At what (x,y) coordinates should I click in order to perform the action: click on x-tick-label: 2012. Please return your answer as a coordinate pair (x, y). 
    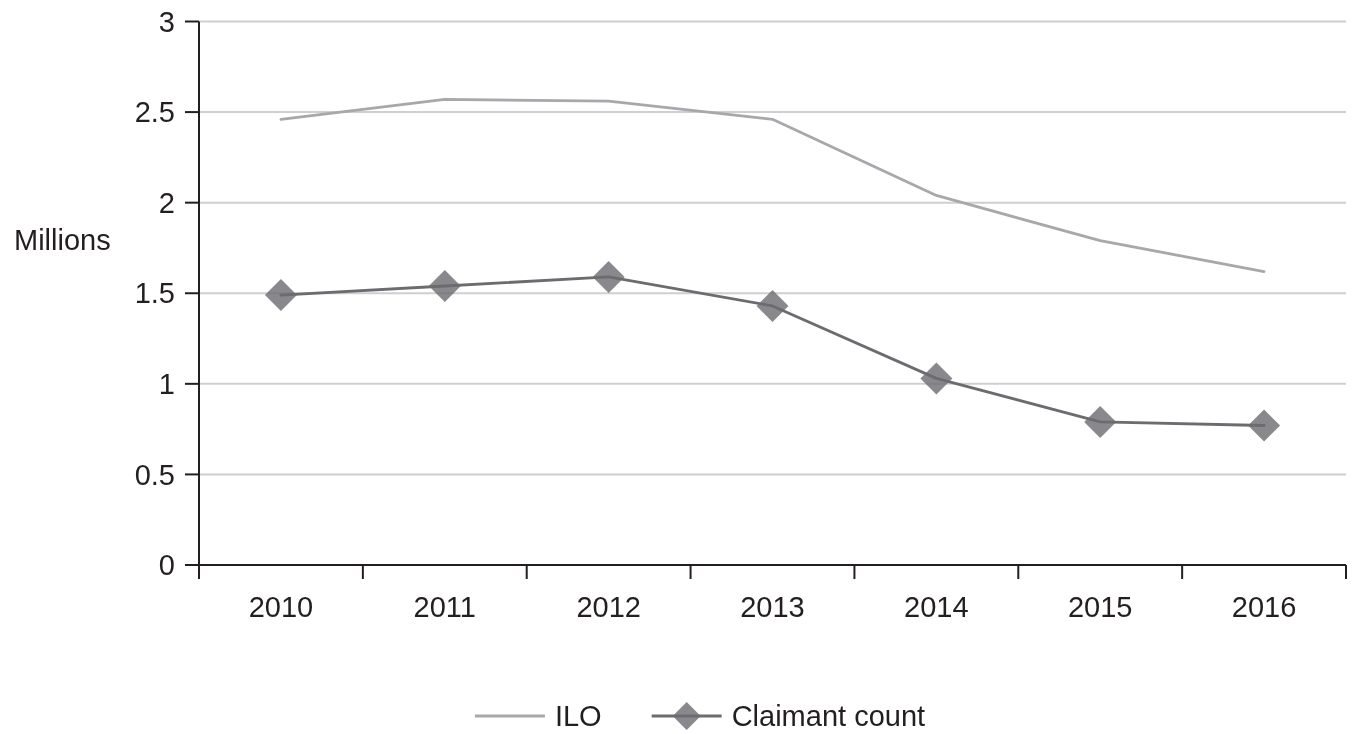
    Looking at the image, I should click on (608, 607).